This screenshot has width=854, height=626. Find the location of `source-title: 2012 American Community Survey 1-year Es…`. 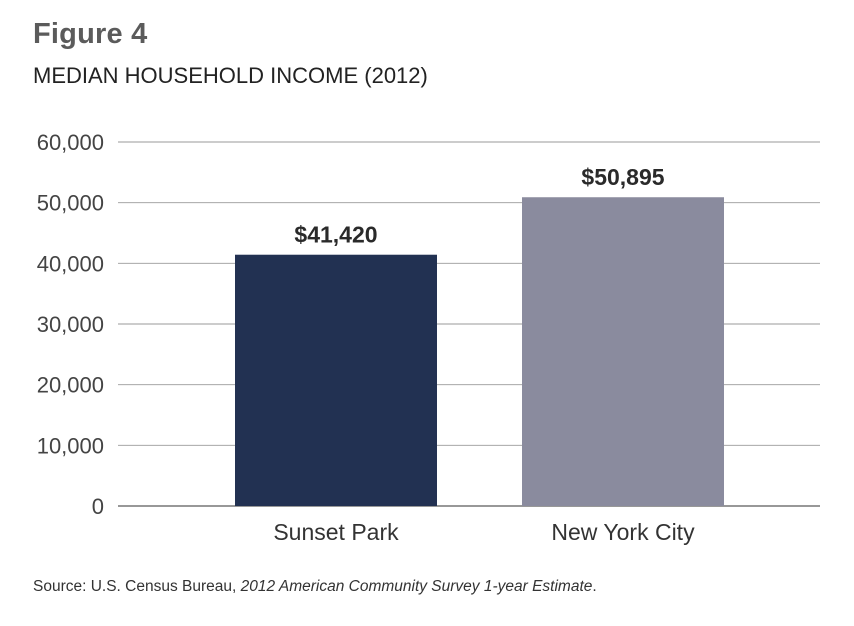

source-title: 2012 American Community Survey 1-year Es… is located at coordinates (416, 586).